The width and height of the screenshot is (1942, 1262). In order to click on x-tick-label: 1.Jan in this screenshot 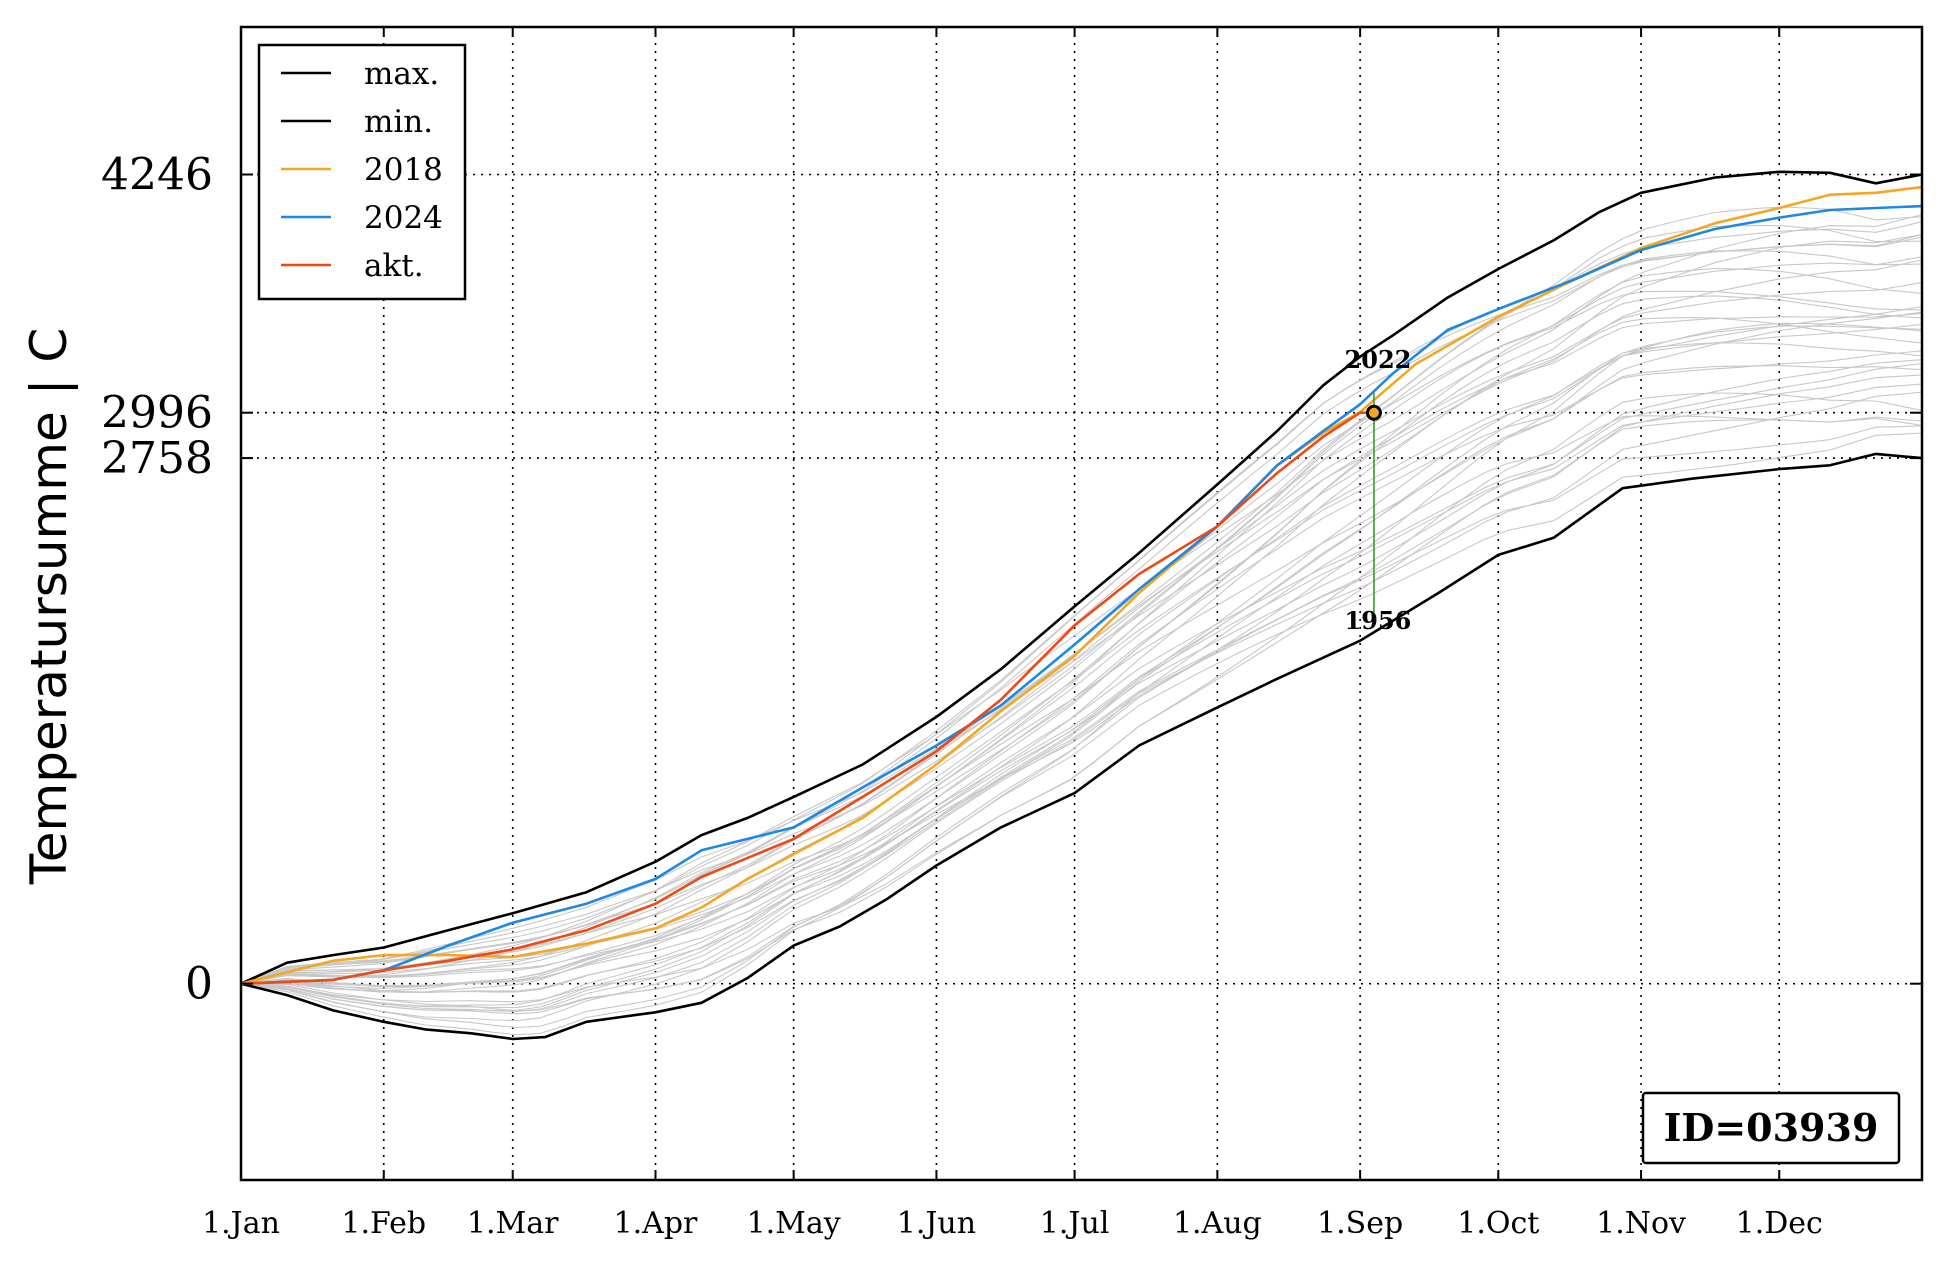, I will do `click(241, 1223)`.